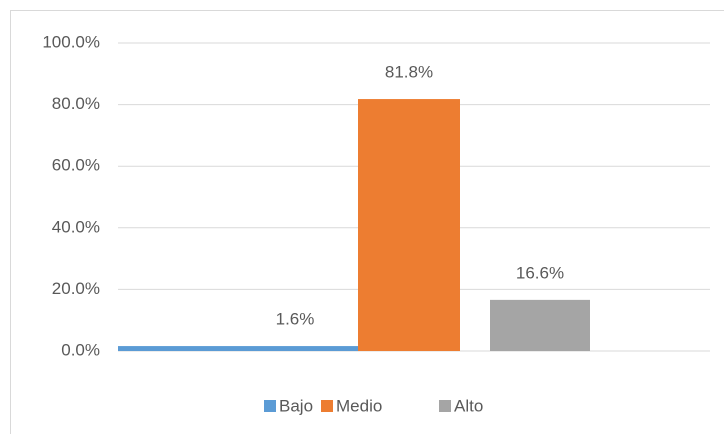  Describe the element at coordinates (80, 349) in the screenshot. I see `y-tick-label: 0.0%` at that location.